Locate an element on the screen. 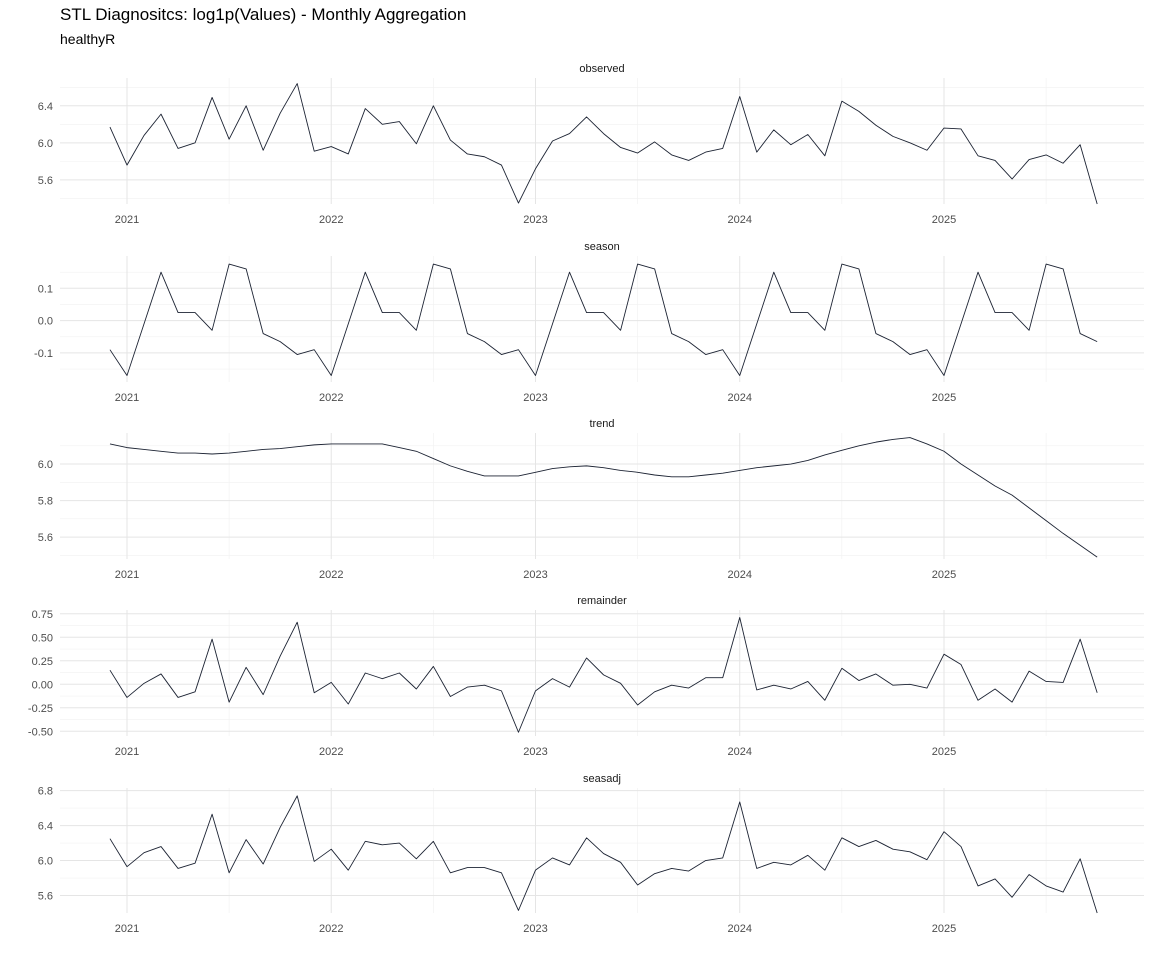  panel-strip-label: observed is located at coordinates (601, 69).